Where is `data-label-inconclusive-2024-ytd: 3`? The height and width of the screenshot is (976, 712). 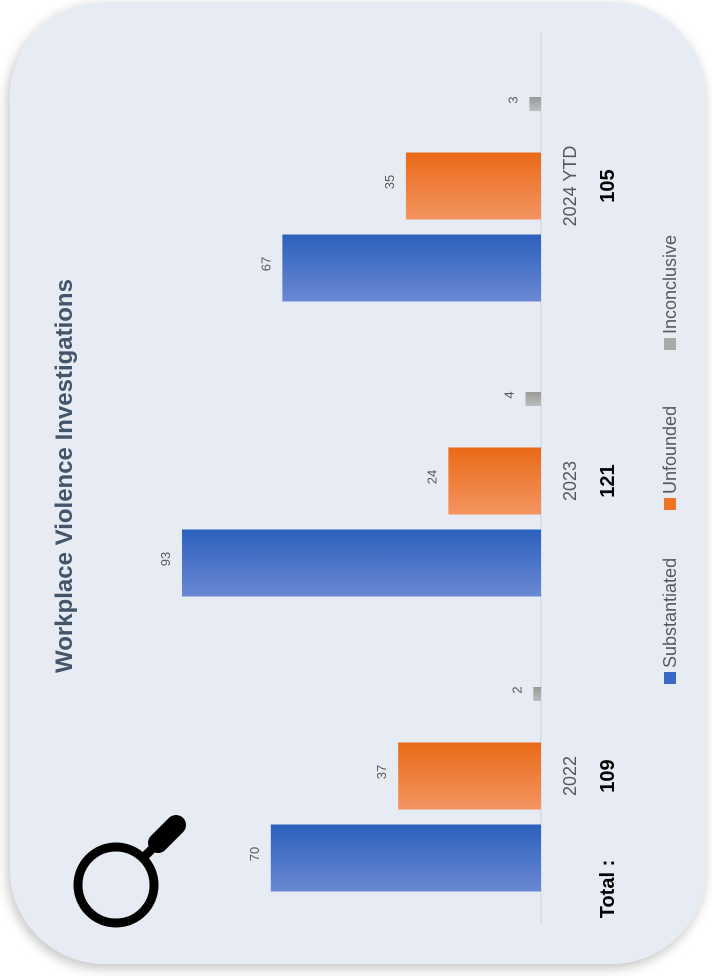
data-label-inconclusive-2024-ytd: 3 is located at coordinates (512, 99).